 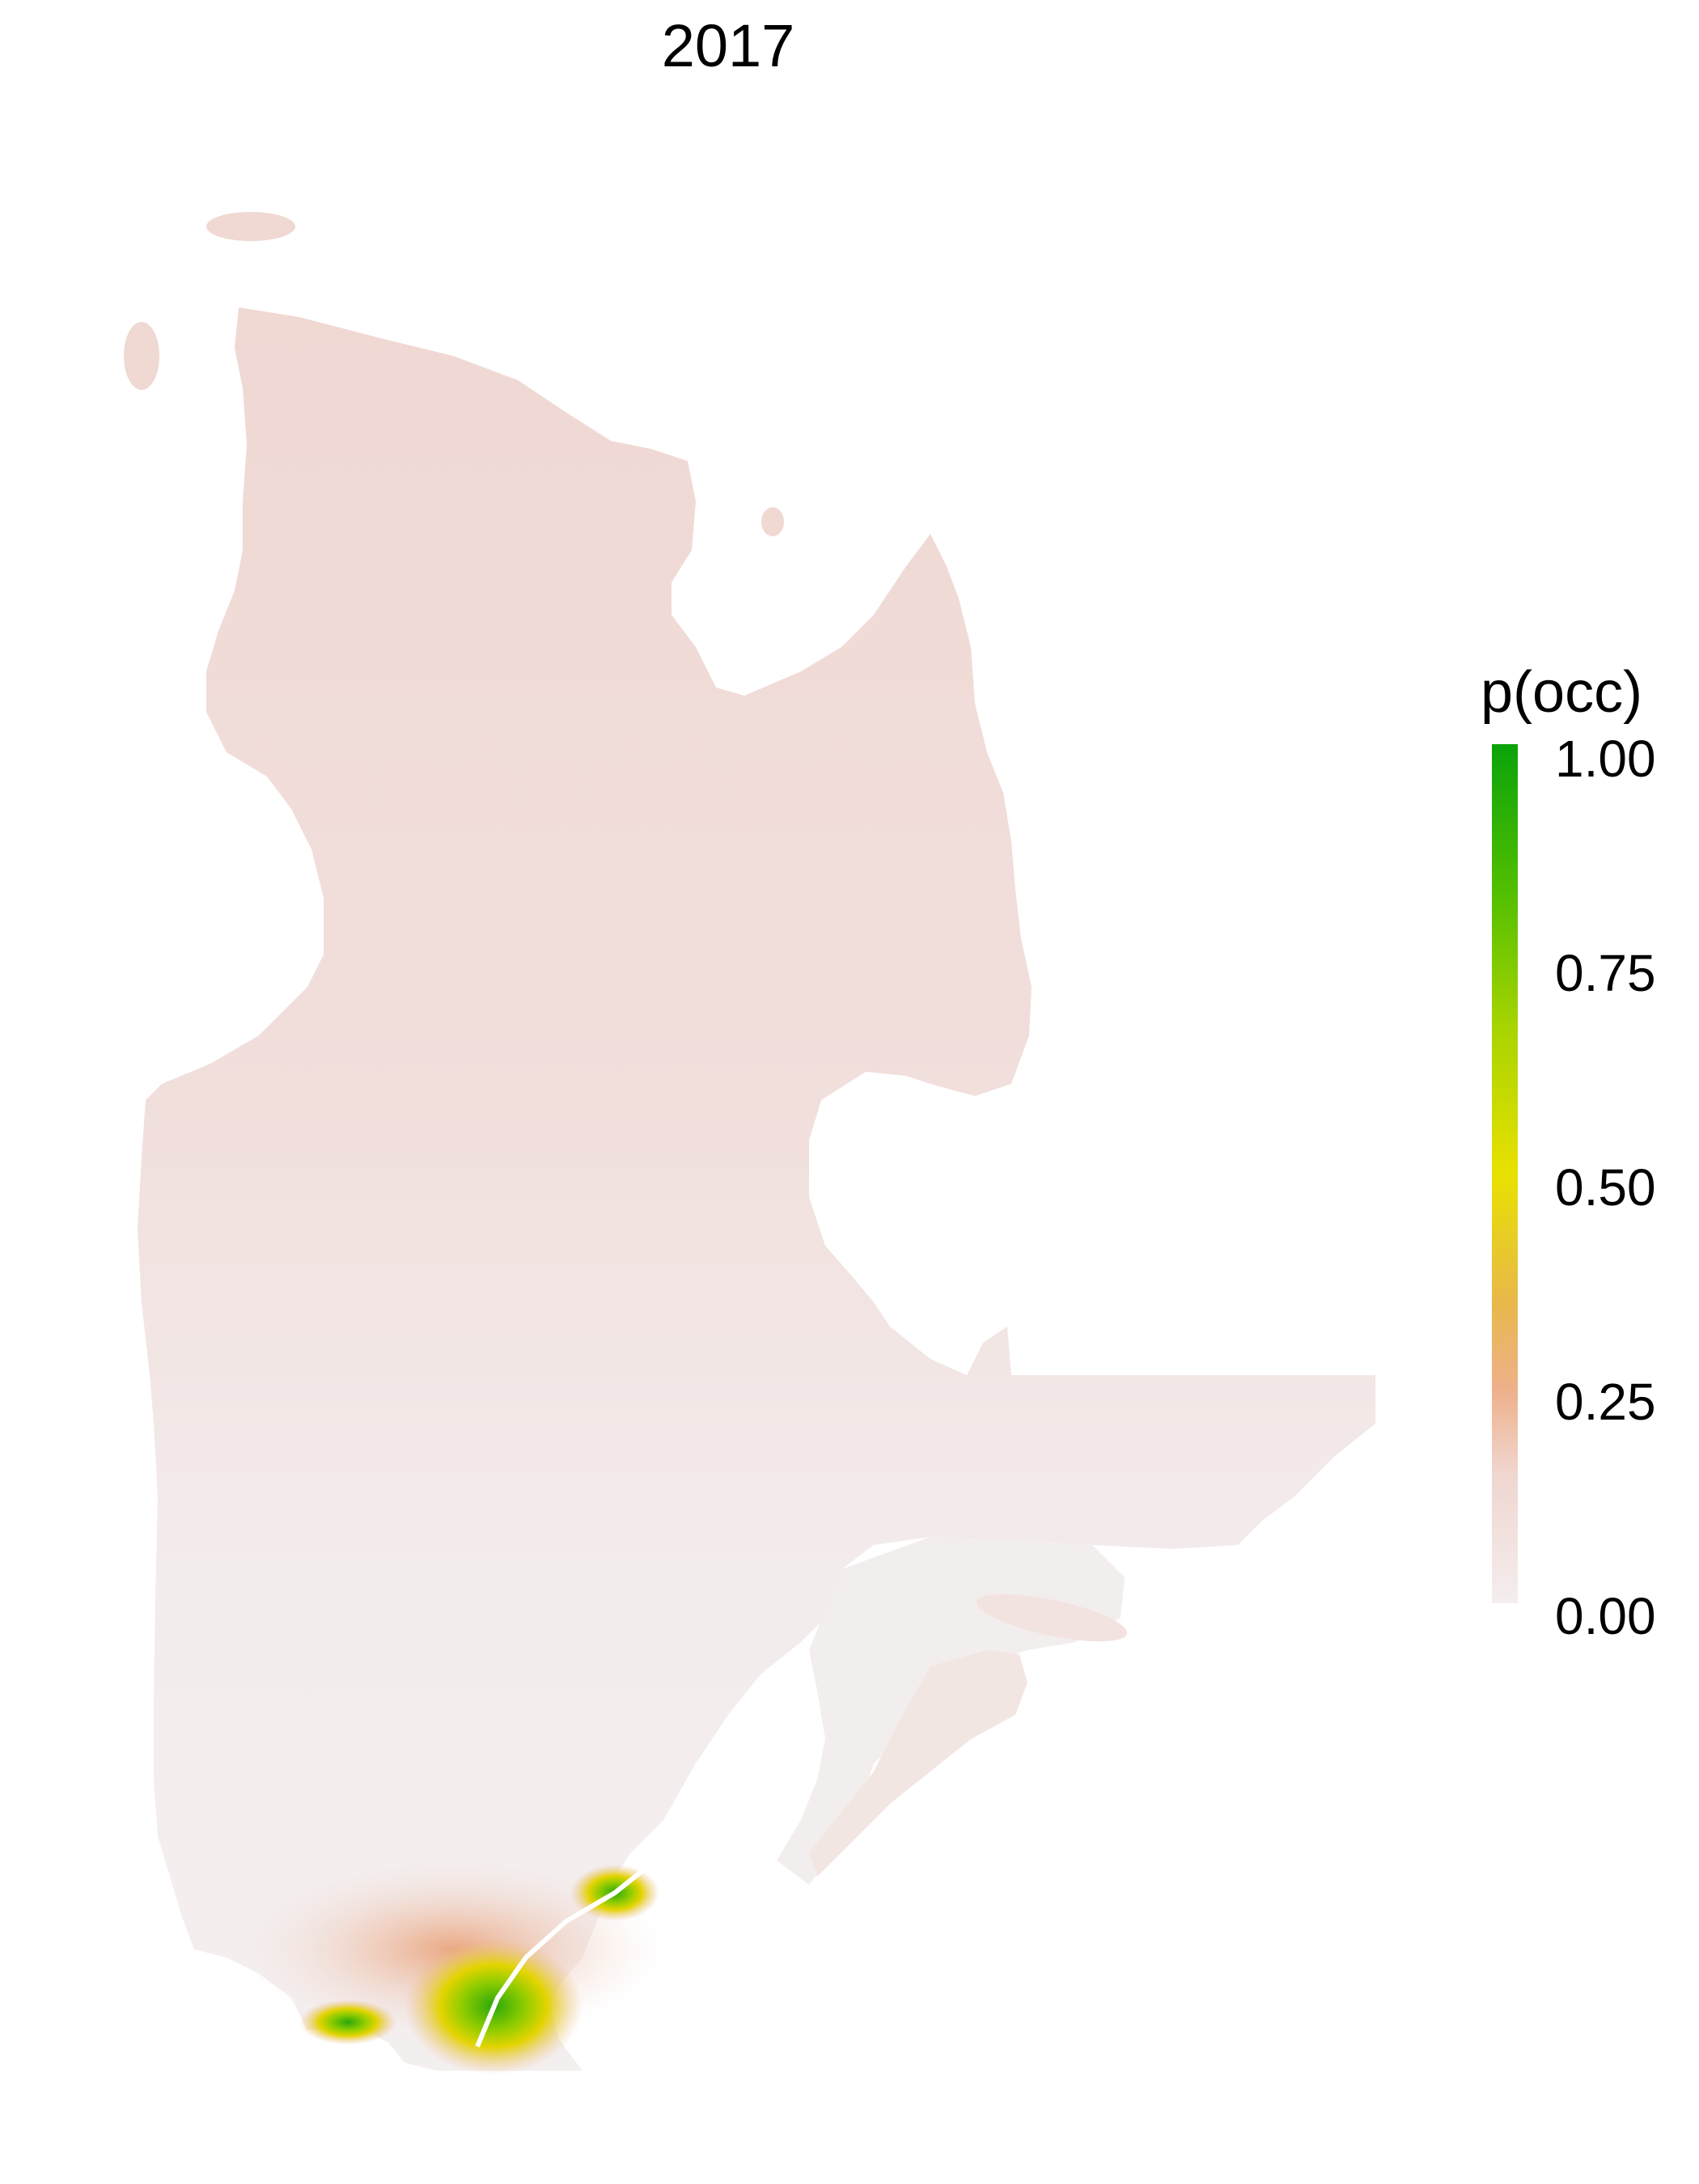 What do you see at coordinates (728, 45) in the screenshot?
I see `map-title: 2017` at bounding box center [728, 45].